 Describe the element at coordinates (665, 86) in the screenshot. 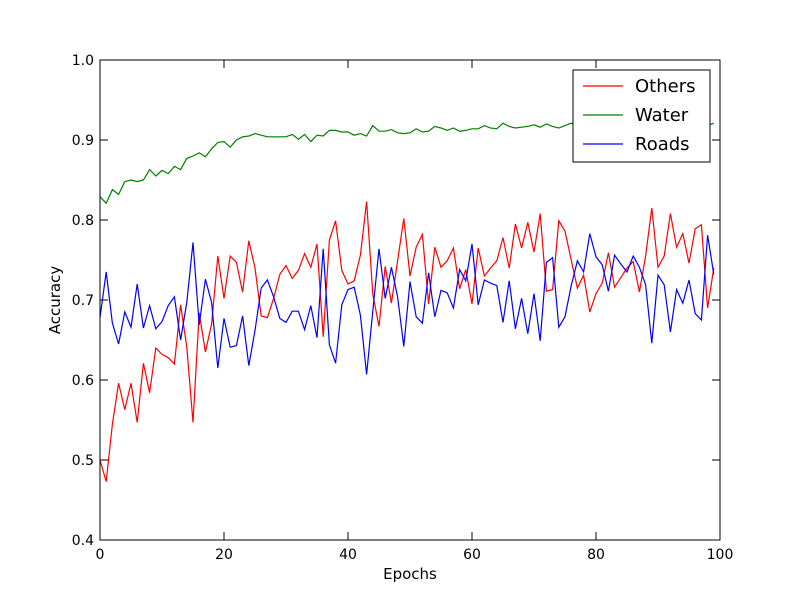

I see `legend-label-others: Others` at that location.